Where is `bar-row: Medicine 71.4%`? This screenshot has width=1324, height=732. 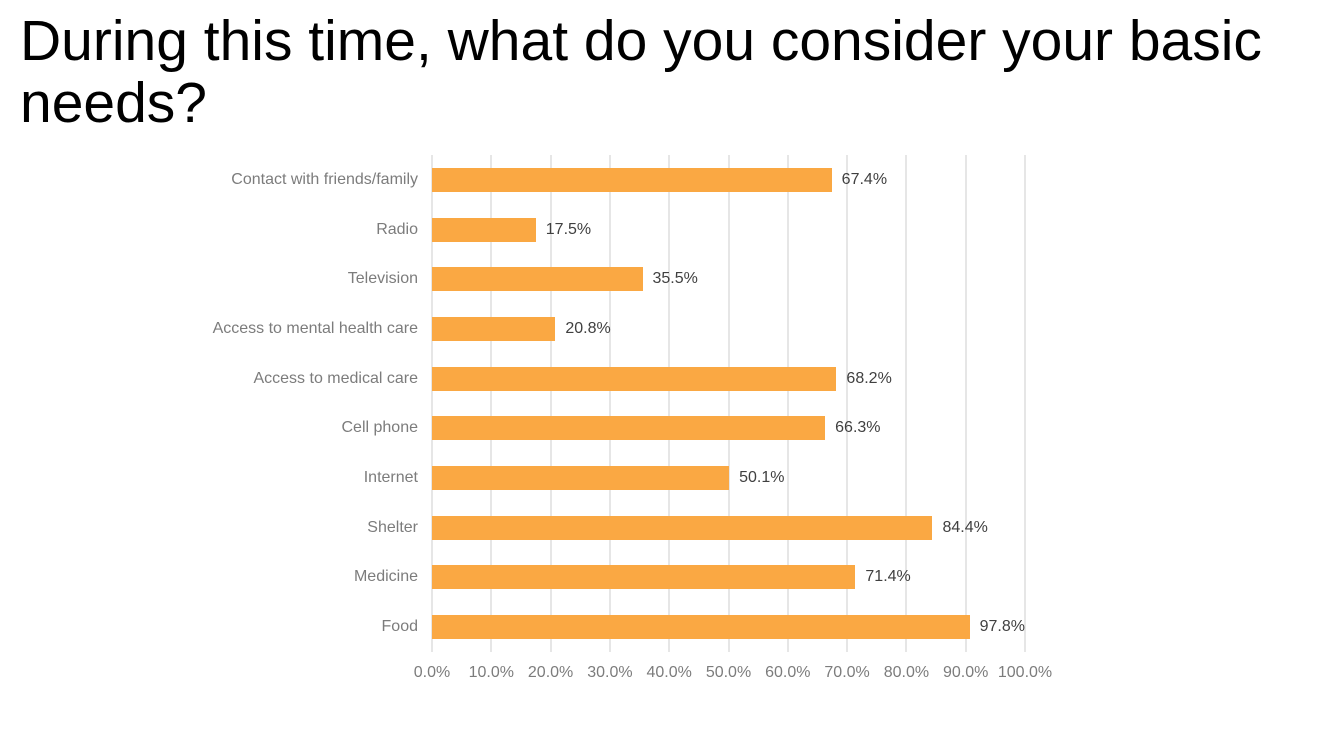 bar-row: Medicine 71.4% is located at coordinates (689, 578).